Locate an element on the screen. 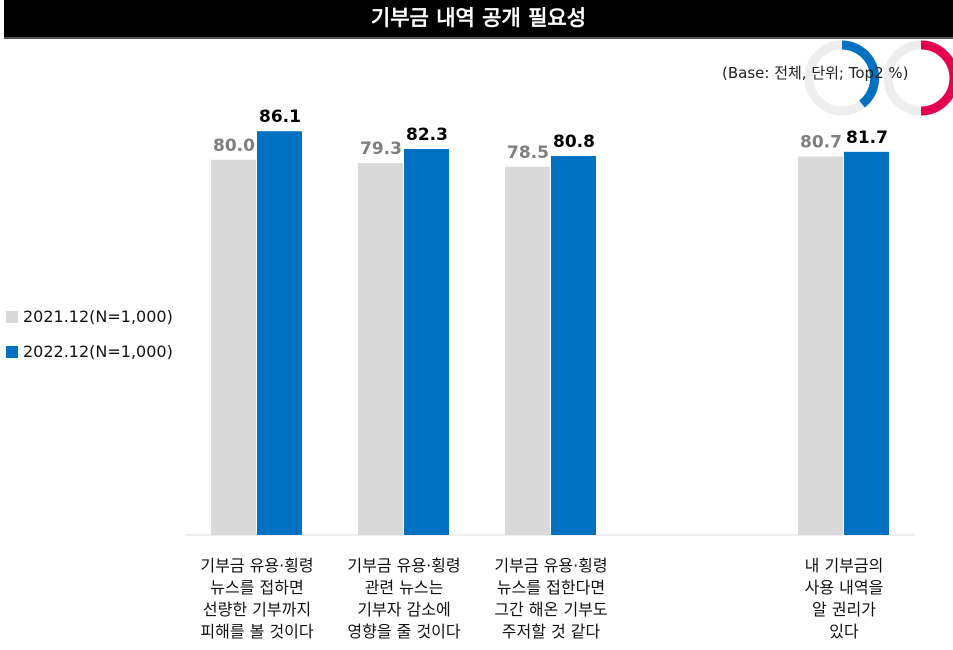  category-label: 기부금 유용·횡령 뉴스를 접한다면 그간 해온 기부도 주저할 것 같다 is located at coordinates (551, 598).